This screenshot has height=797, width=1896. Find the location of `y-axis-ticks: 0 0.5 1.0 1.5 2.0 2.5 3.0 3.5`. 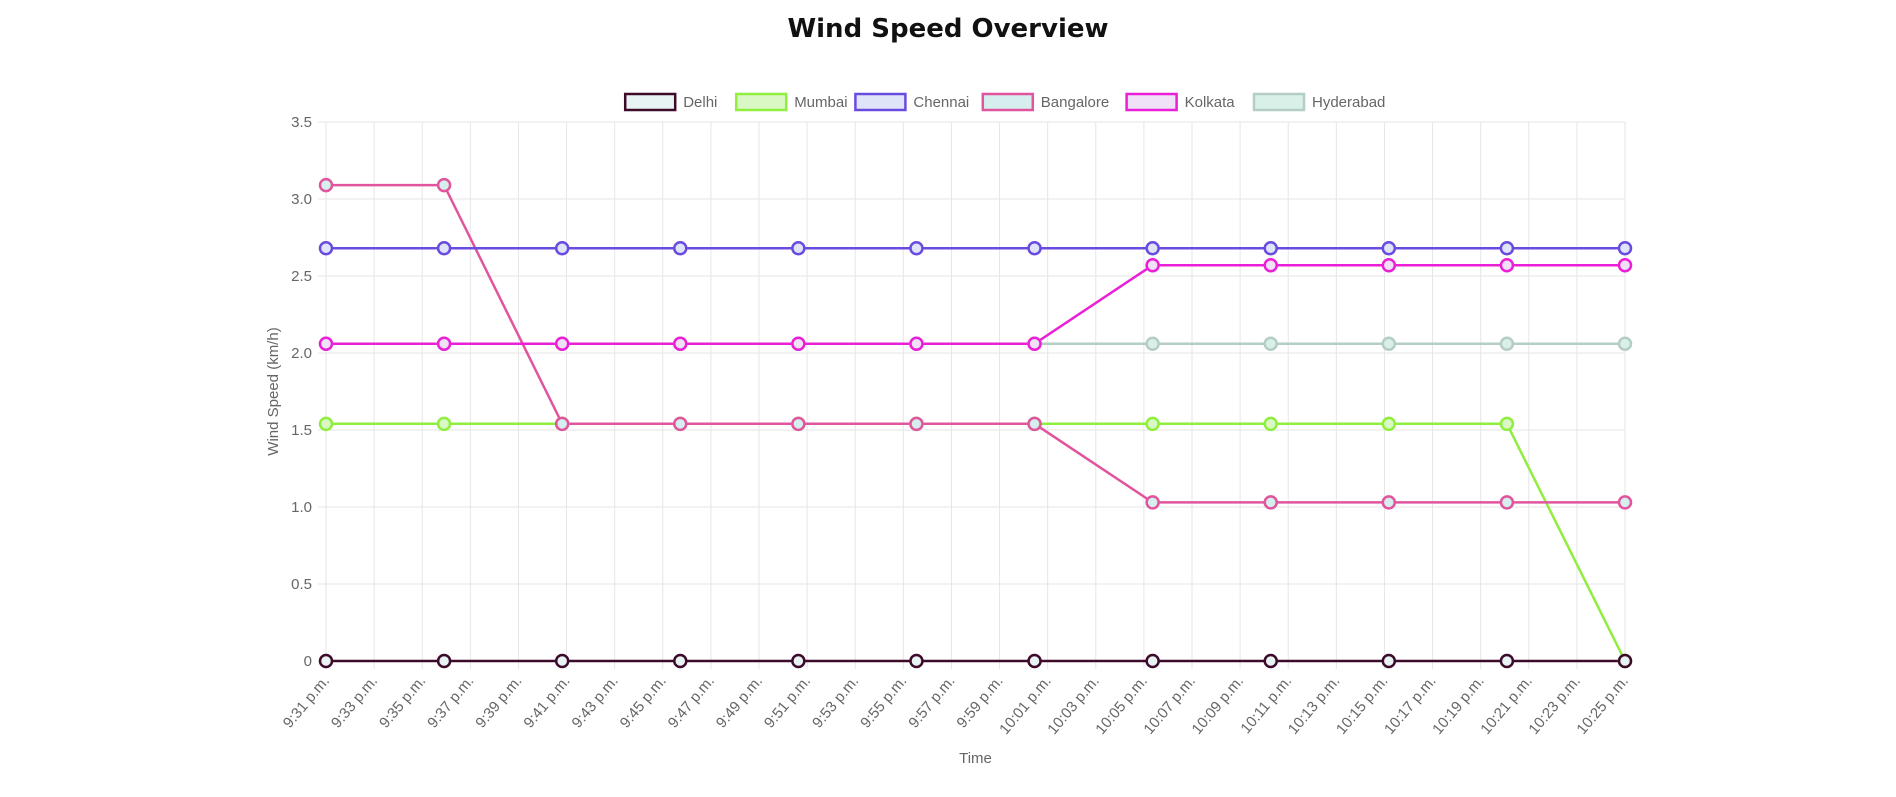

y-axis-ticks: 0 0.5 1.0 1.5 2.0 2.5 3.0 3.5 is located at coordinates (301, 392).